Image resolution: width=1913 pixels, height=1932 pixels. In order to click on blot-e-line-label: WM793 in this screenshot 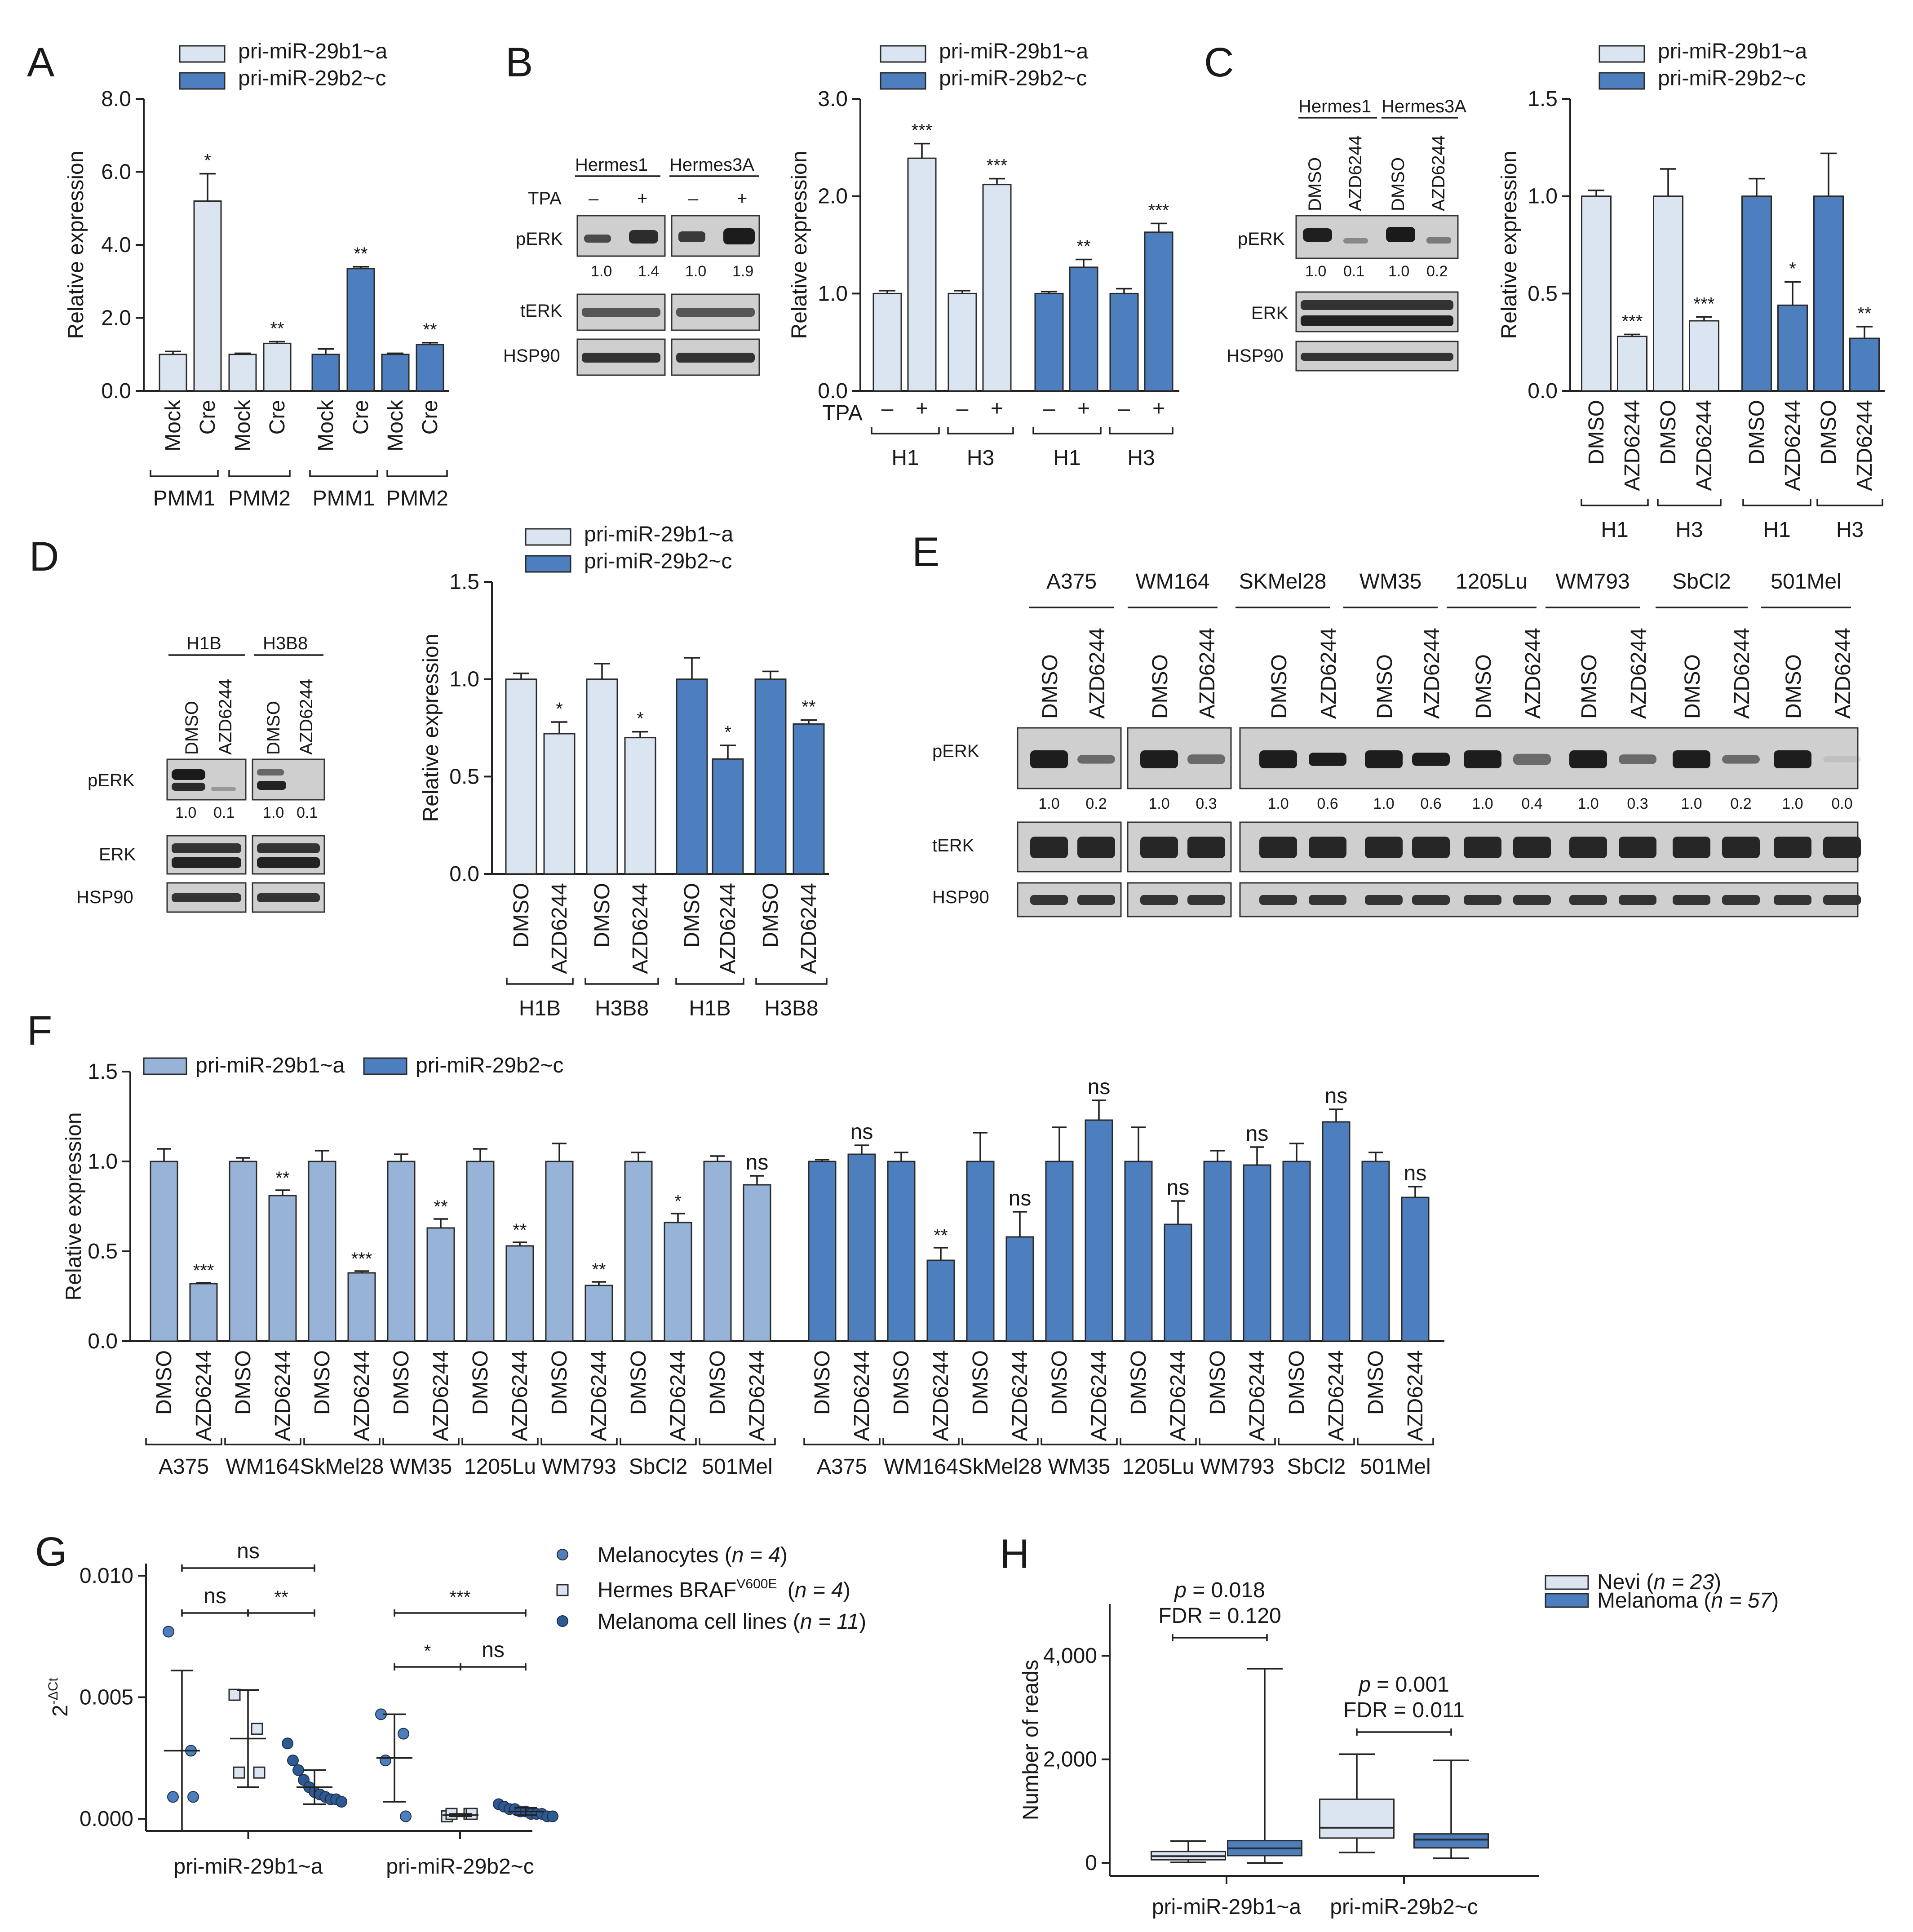, I will do `click(1592, 582)`.